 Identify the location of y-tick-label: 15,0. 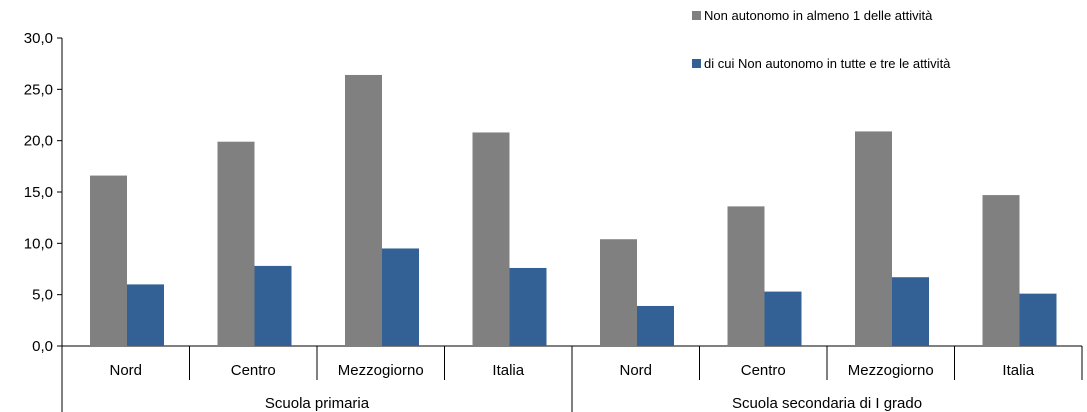
(38, 192).